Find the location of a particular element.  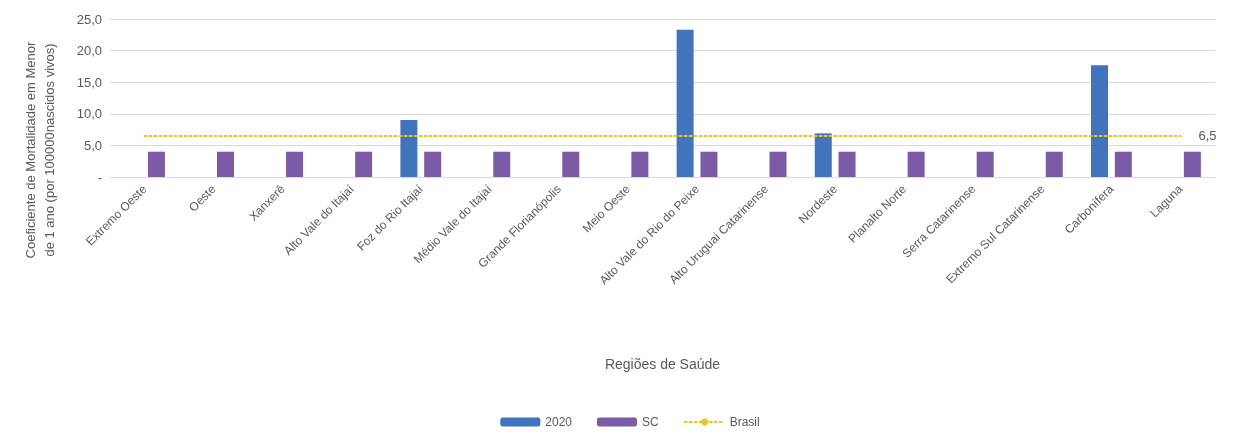

y-tick-label: 5,0 is located at coordinates (92, 145).